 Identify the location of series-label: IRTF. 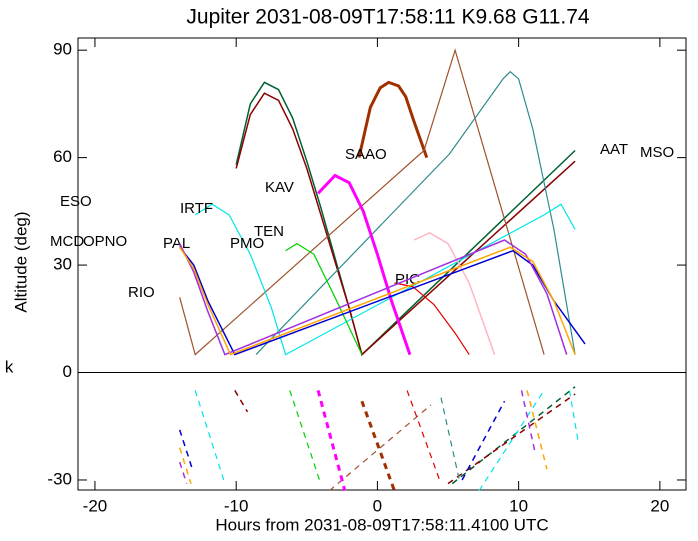
(196, 208).